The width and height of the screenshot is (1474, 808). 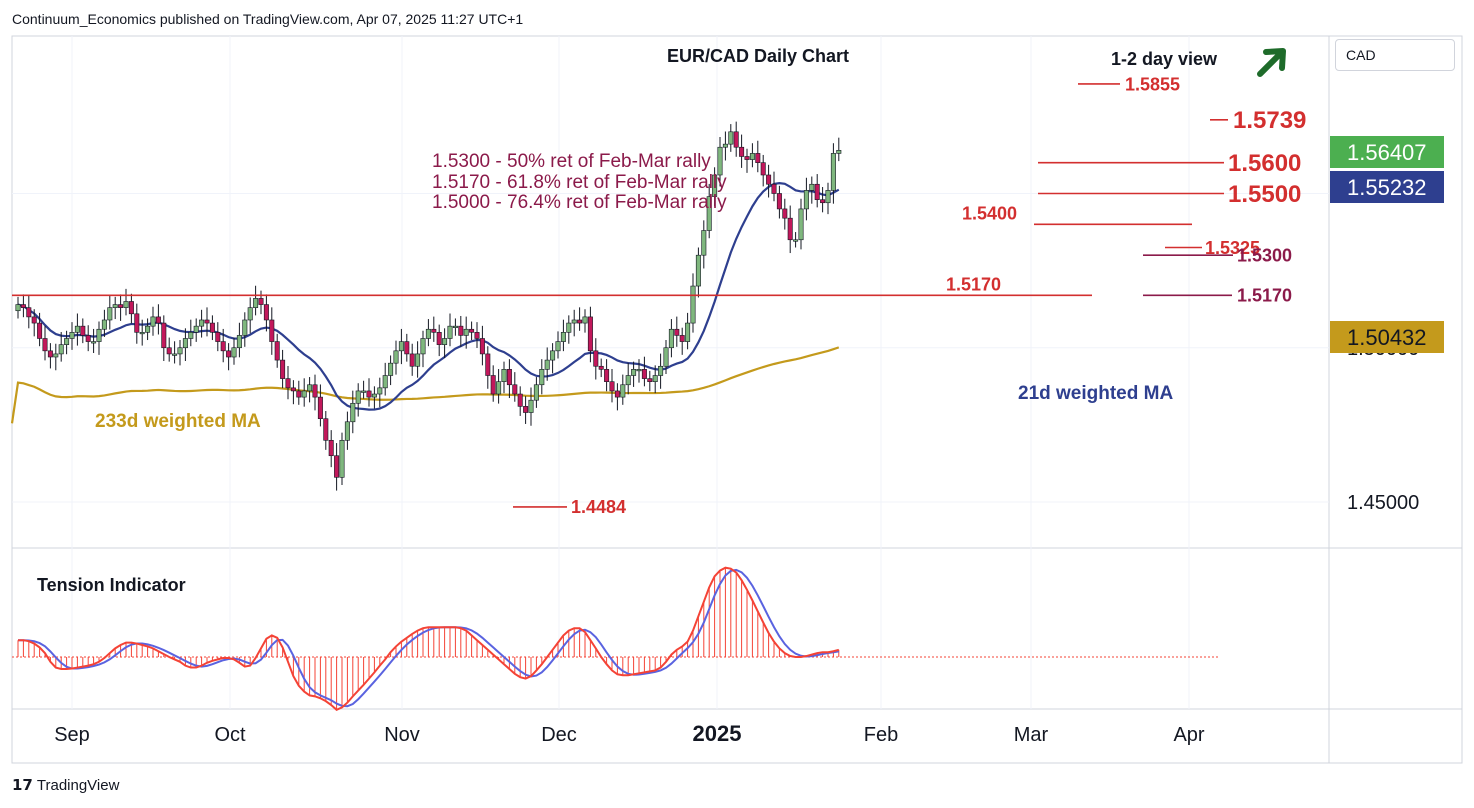 What do you see at coordinates (1264, 256) in the screenshot?
I see `level-label: 1.5300` at bounding box center [1264, 256].